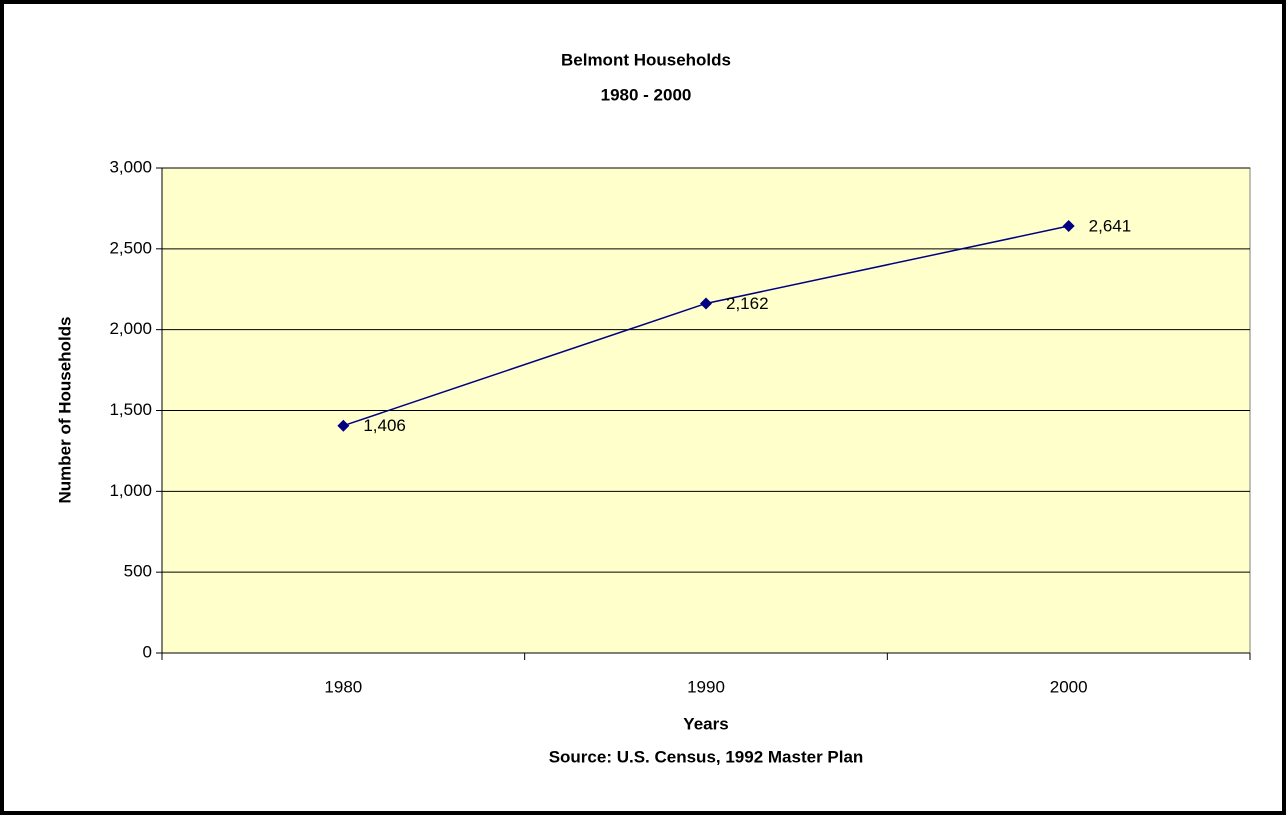  I want to click on x-tick-label: 2000, so click(1069, 686).